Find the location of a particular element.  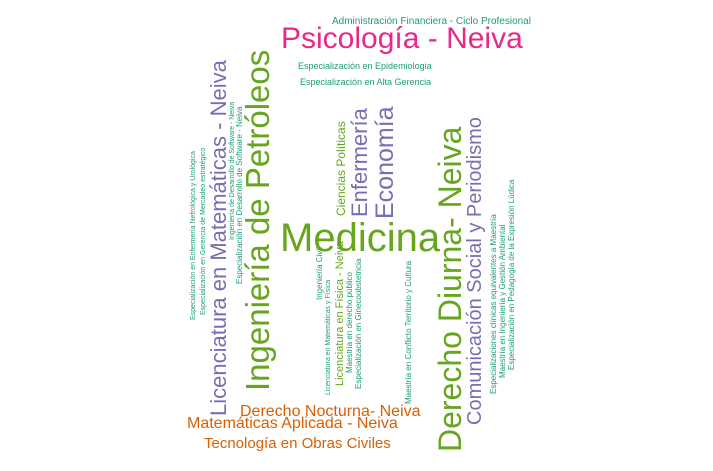

word-enfermeria: Enfermería is located at coordinates (359, 162).